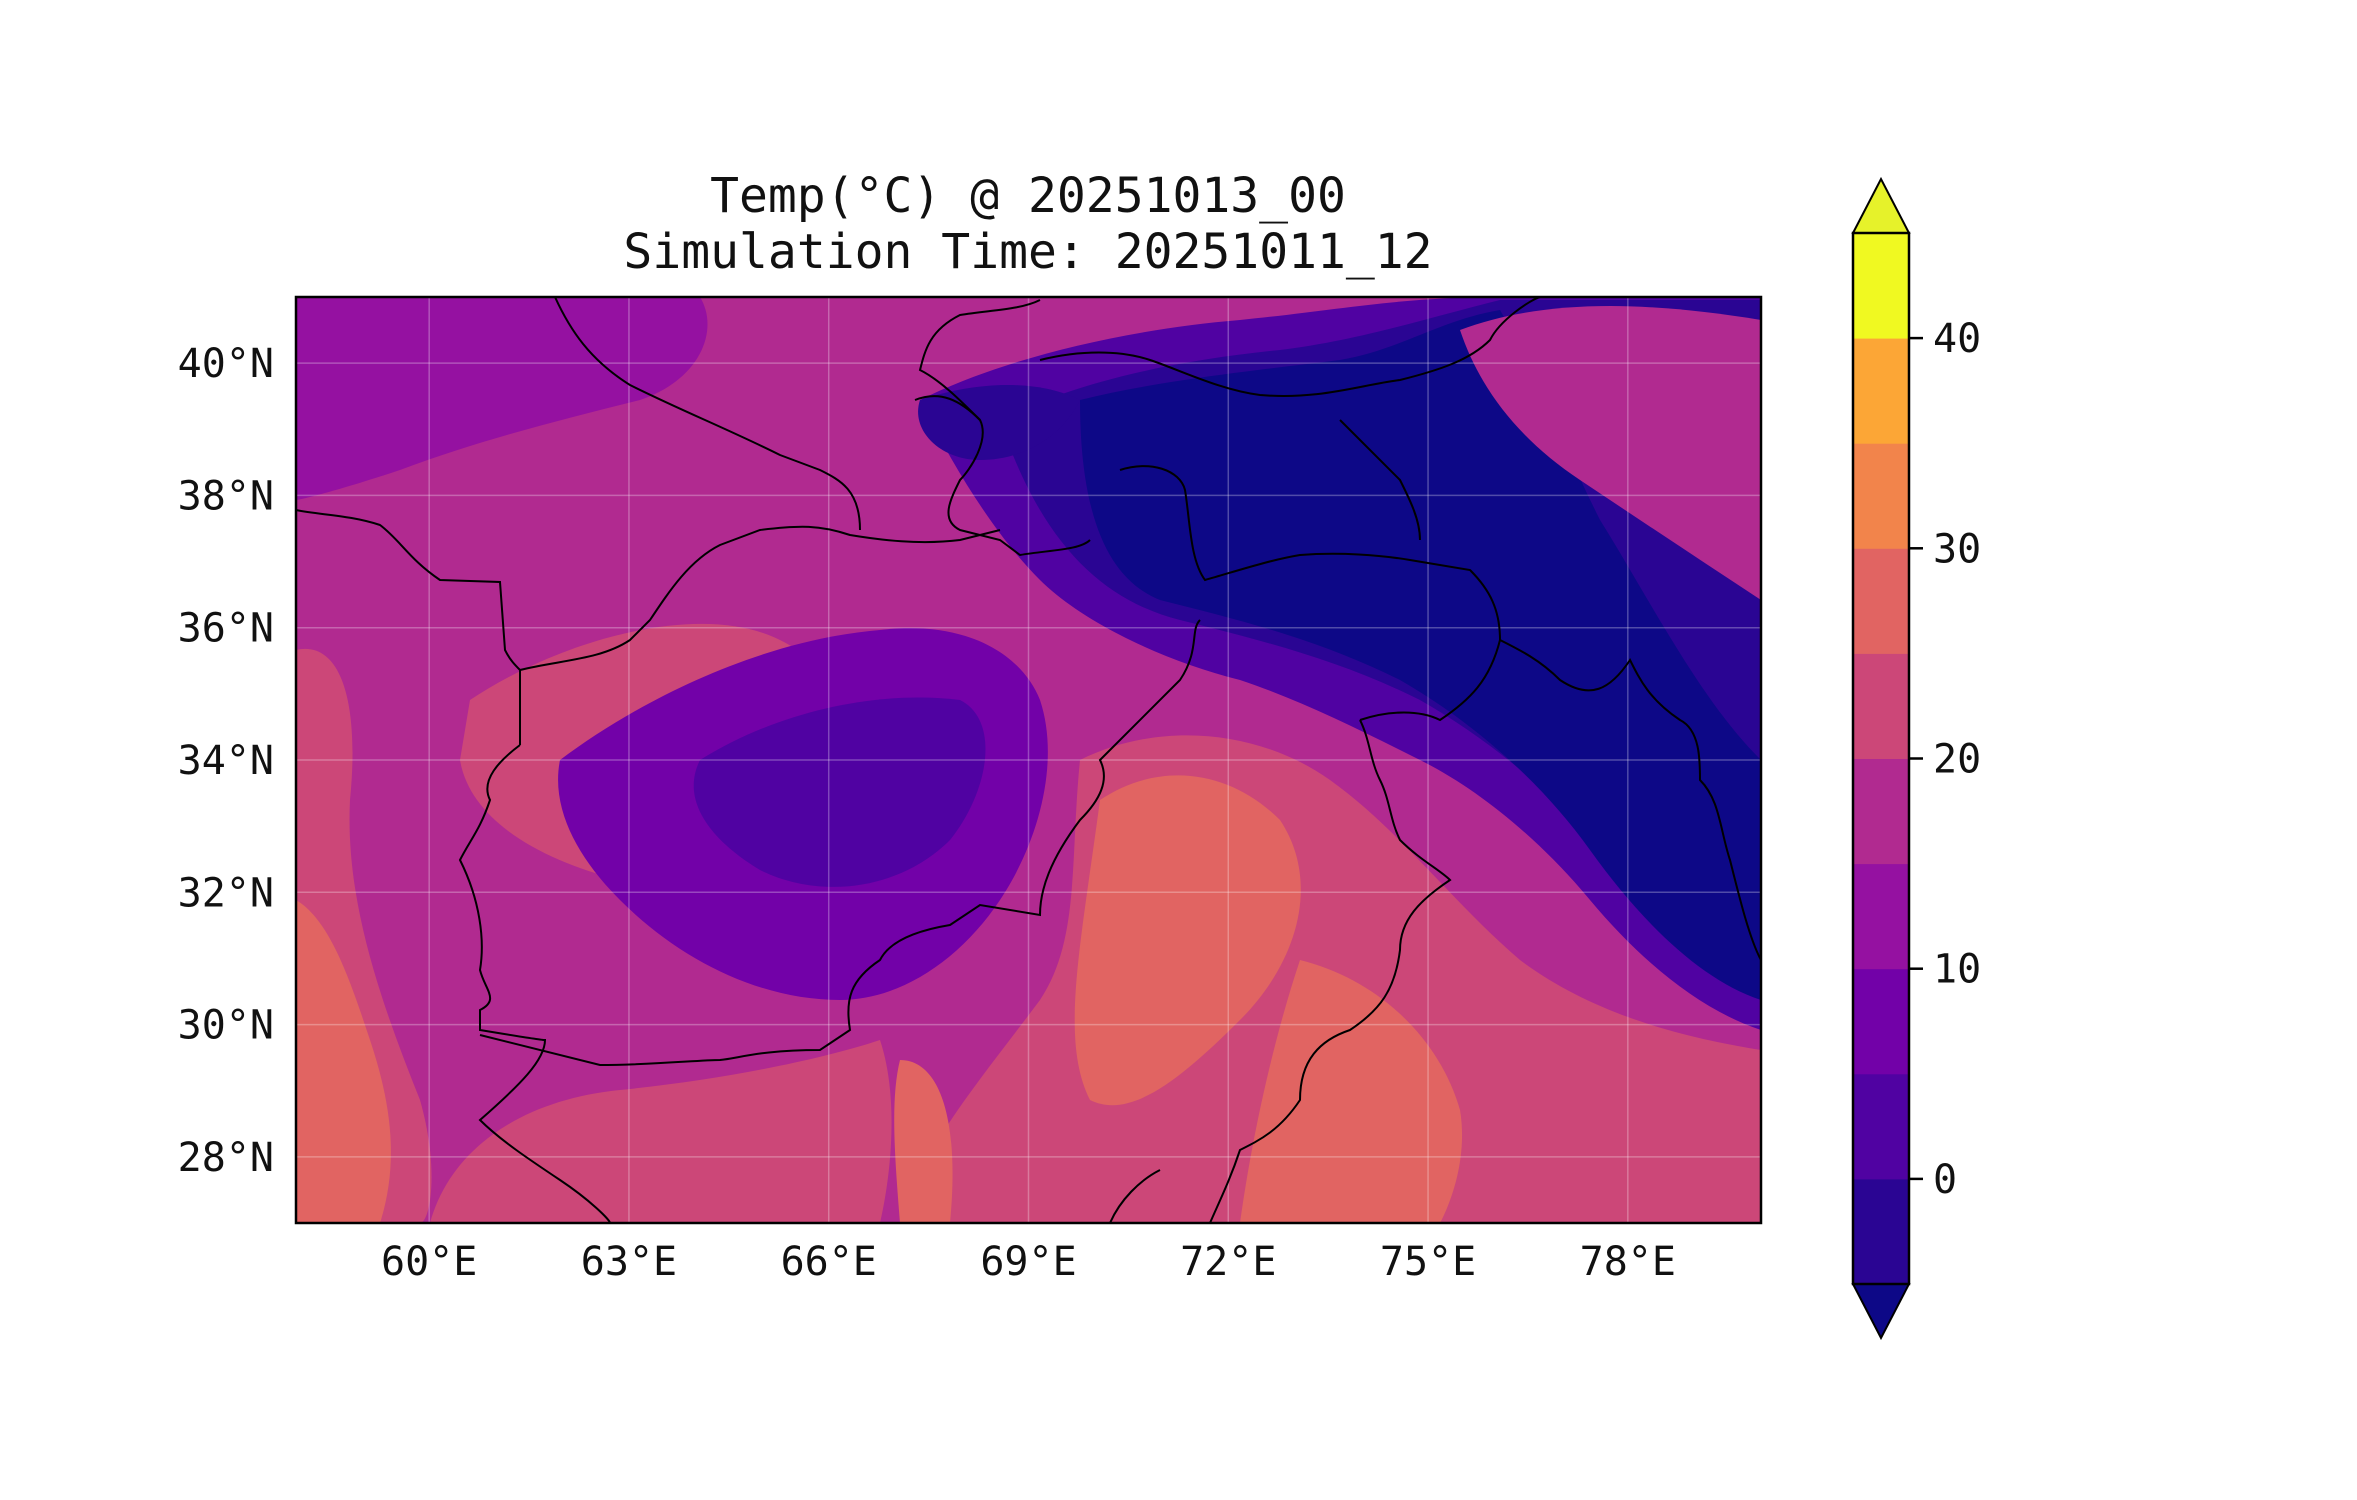 This screenshot has height=1500, width=2357. I want to click on colorbar-under-arrow, so click(1881, 1312).